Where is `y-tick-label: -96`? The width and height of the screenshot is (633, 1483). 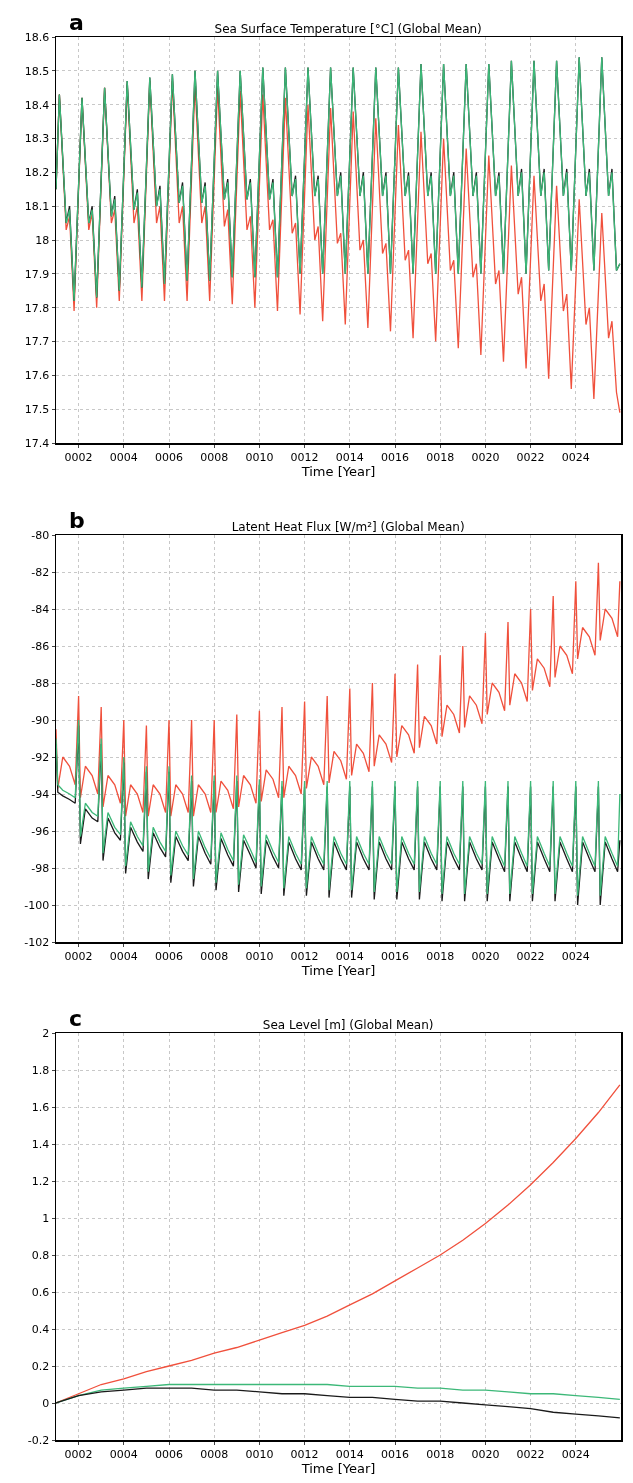
y-tick-label: -96 is located at coordinates (40, 831).